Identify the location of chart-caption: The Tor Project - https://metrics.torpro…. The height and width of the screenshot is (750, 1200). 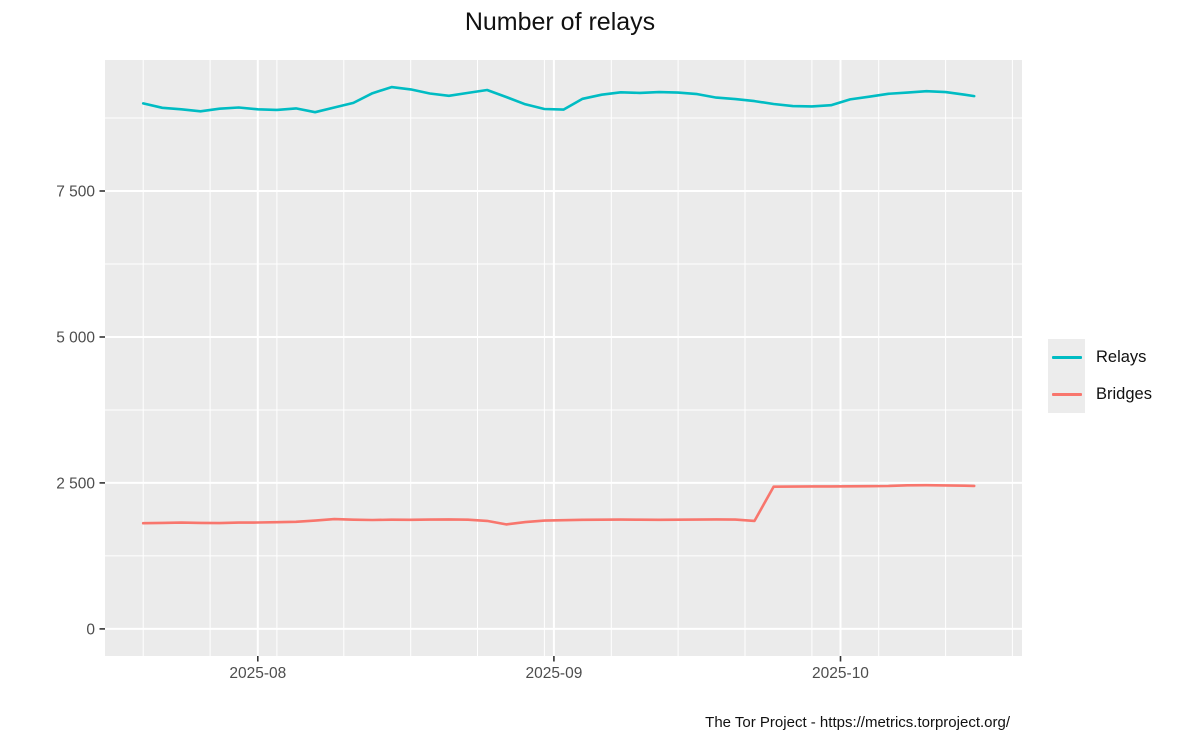
(857, 722).